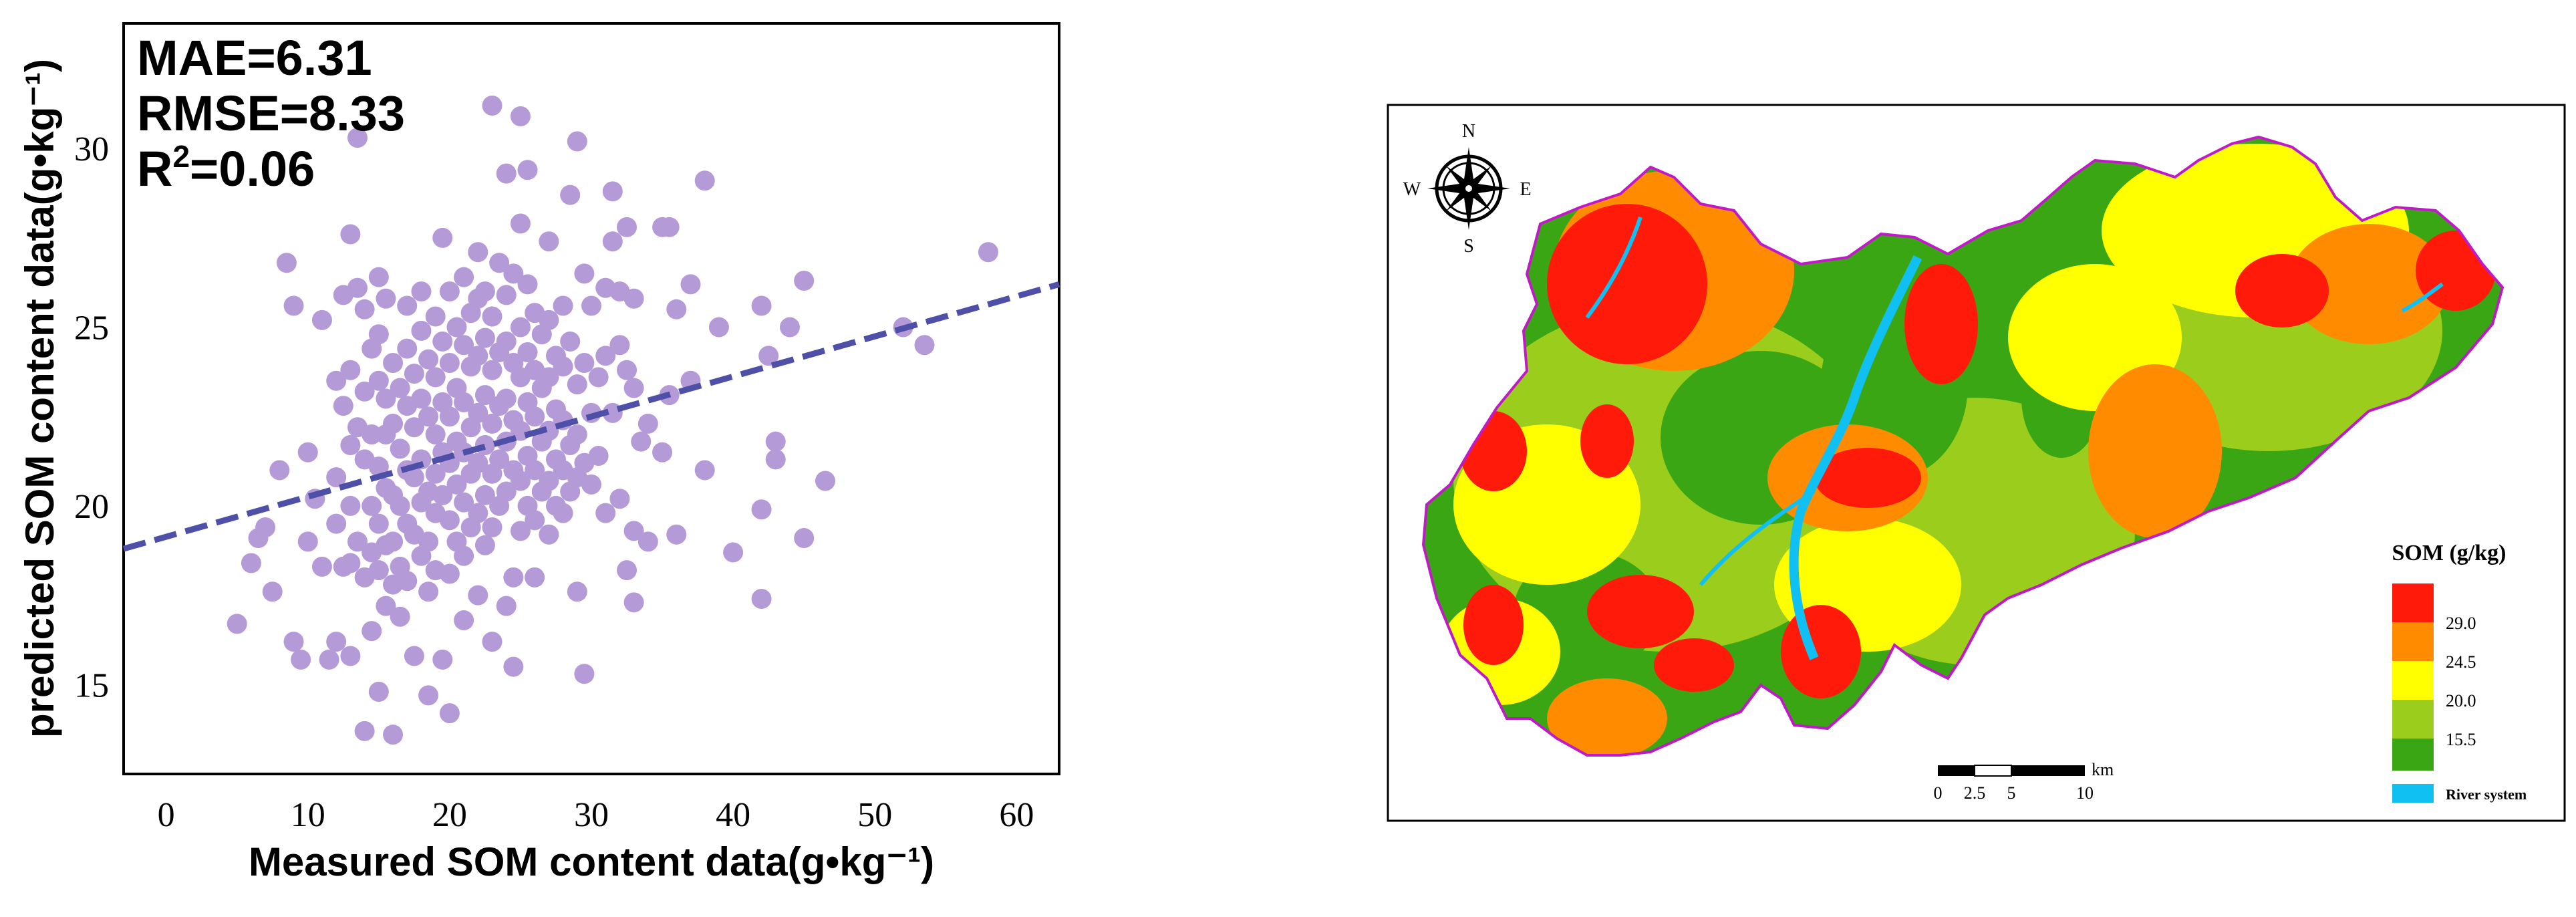 Image resolution: width=2576 pixels, height=917 pixels. Describe the element at coordinates (226, 167) in the screenshot. I see `r2-text: R2=0.06` at that location.